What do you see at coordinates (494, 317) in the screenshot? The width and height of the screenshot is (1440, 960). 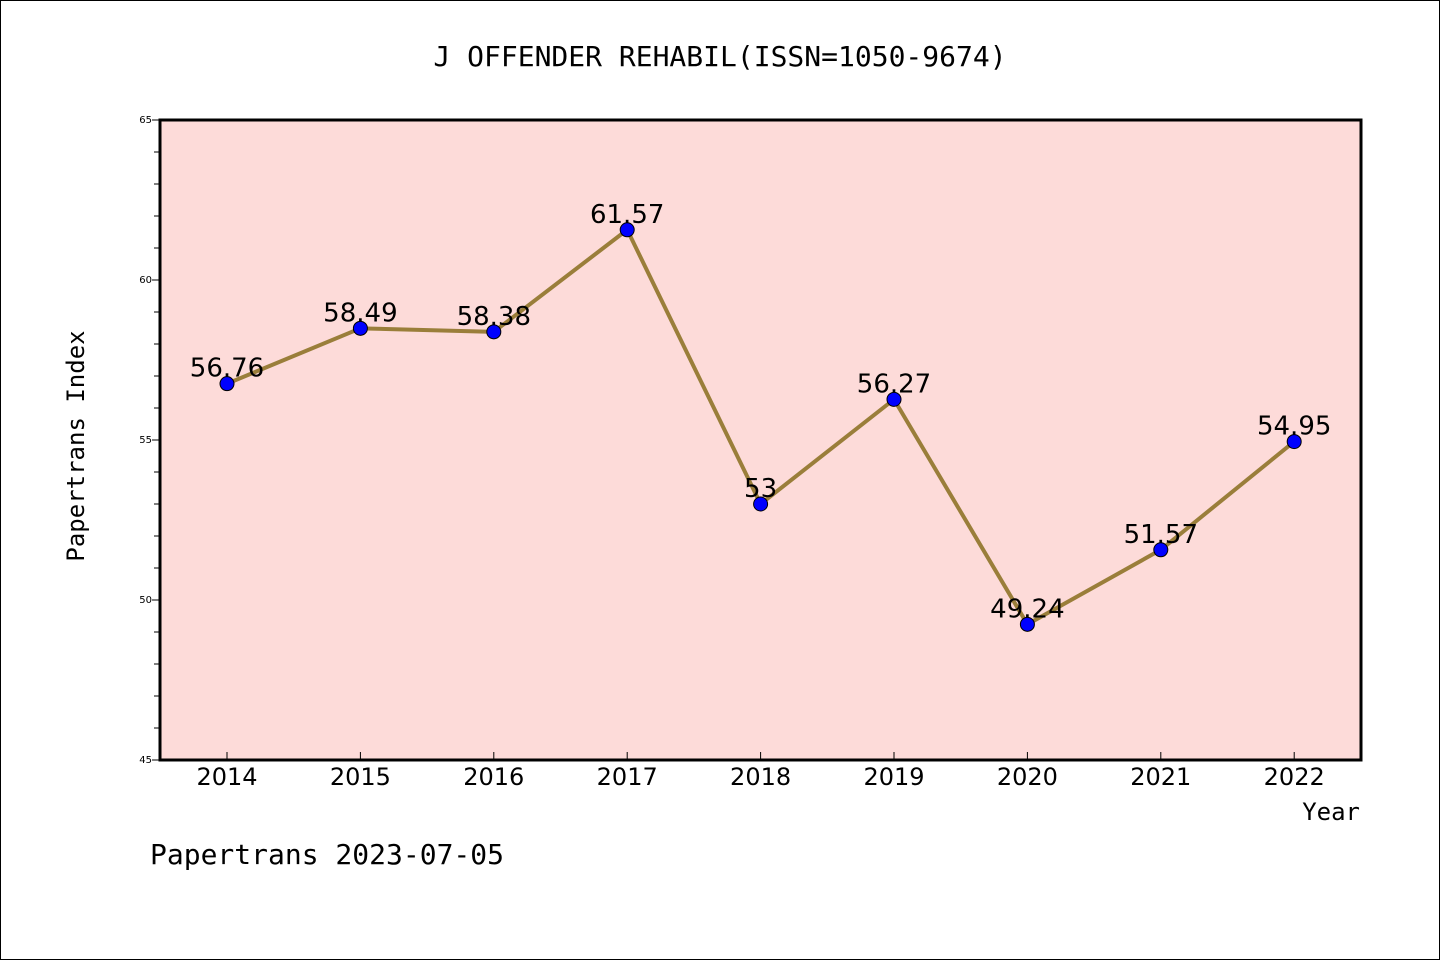 I see `data-label: 58.38` at bounding box center [494, 317].